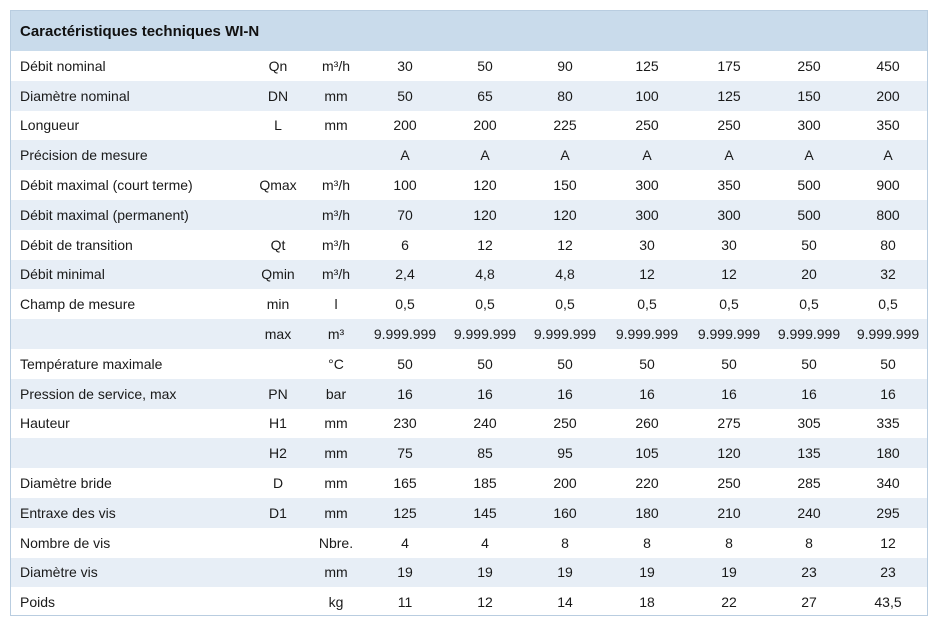 Image resolution: width=936 pixels, height=624 pixels. Describe the element at coordinates (130, 512) in the screenshot. I see `row-label: Entraxe des vis` at that location.